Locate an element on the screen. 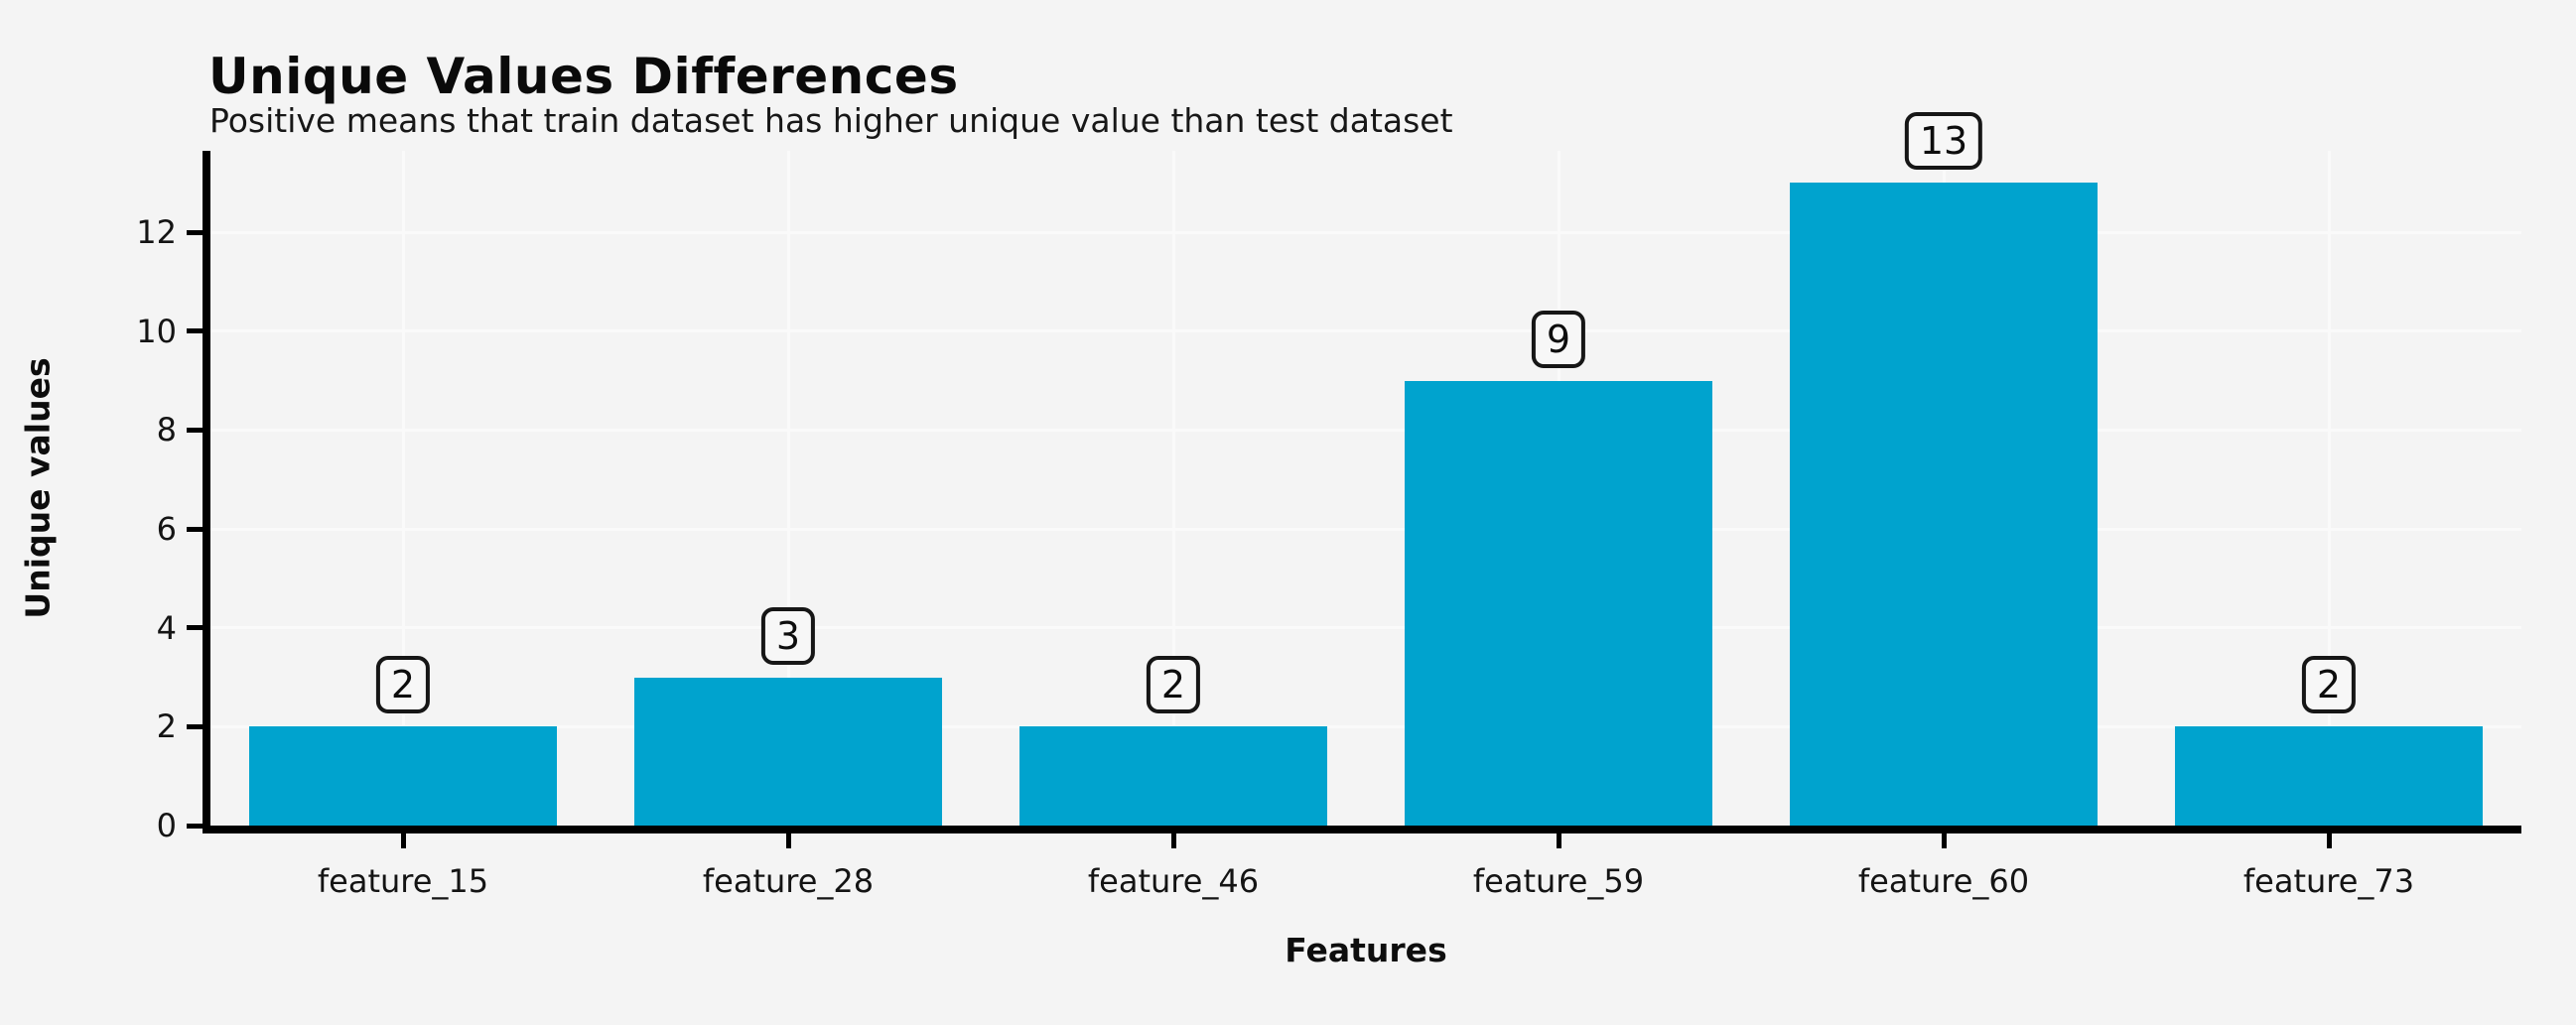 The width and height of the screenshot is (2576, 1025). y-tick-label: 4 is located at coordinates (166, 627).